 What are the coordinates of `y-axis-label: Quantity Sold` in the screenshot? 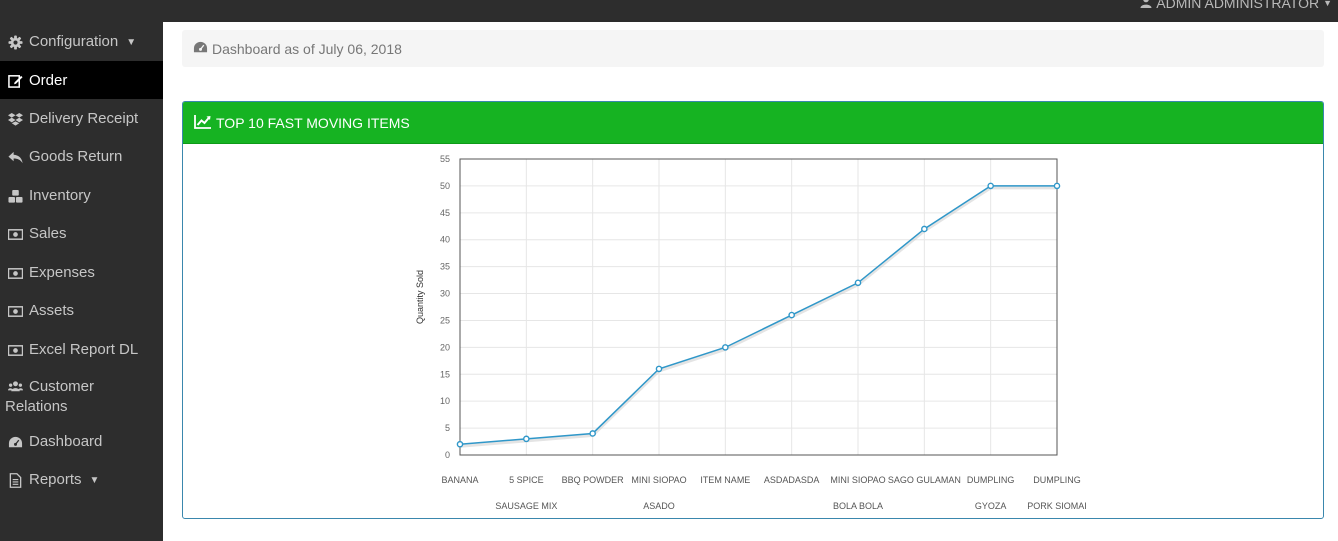 It's located at (420, 297).